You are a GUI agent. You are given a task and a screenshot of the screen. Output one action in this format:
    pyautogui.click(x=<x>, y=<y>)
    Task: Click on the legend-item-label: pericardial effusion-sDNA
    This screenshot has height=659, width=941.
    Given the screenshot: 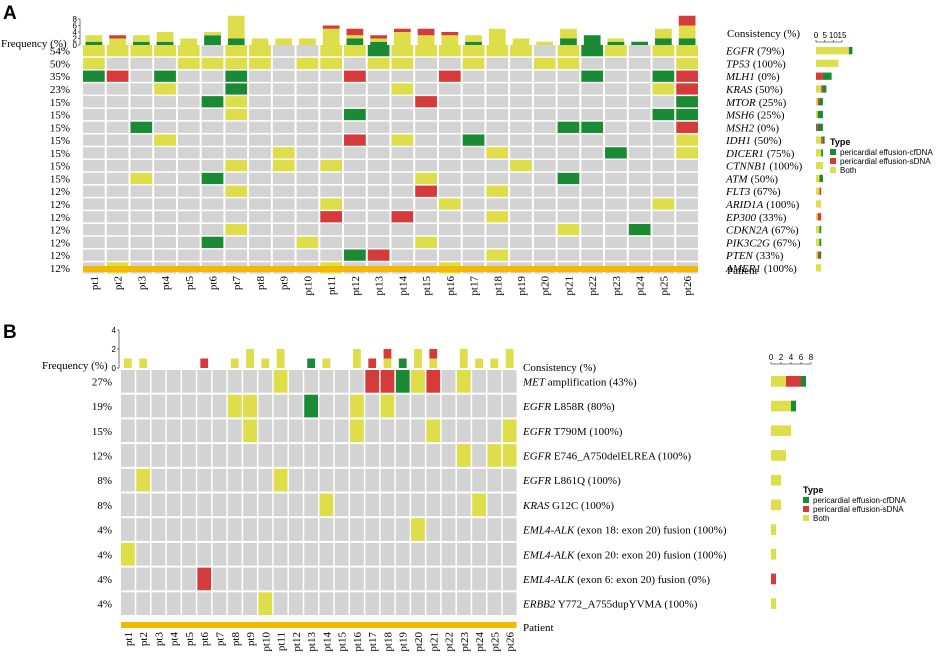 What is the action you would take?
    pyautogui.click(x=858, y=509)
    